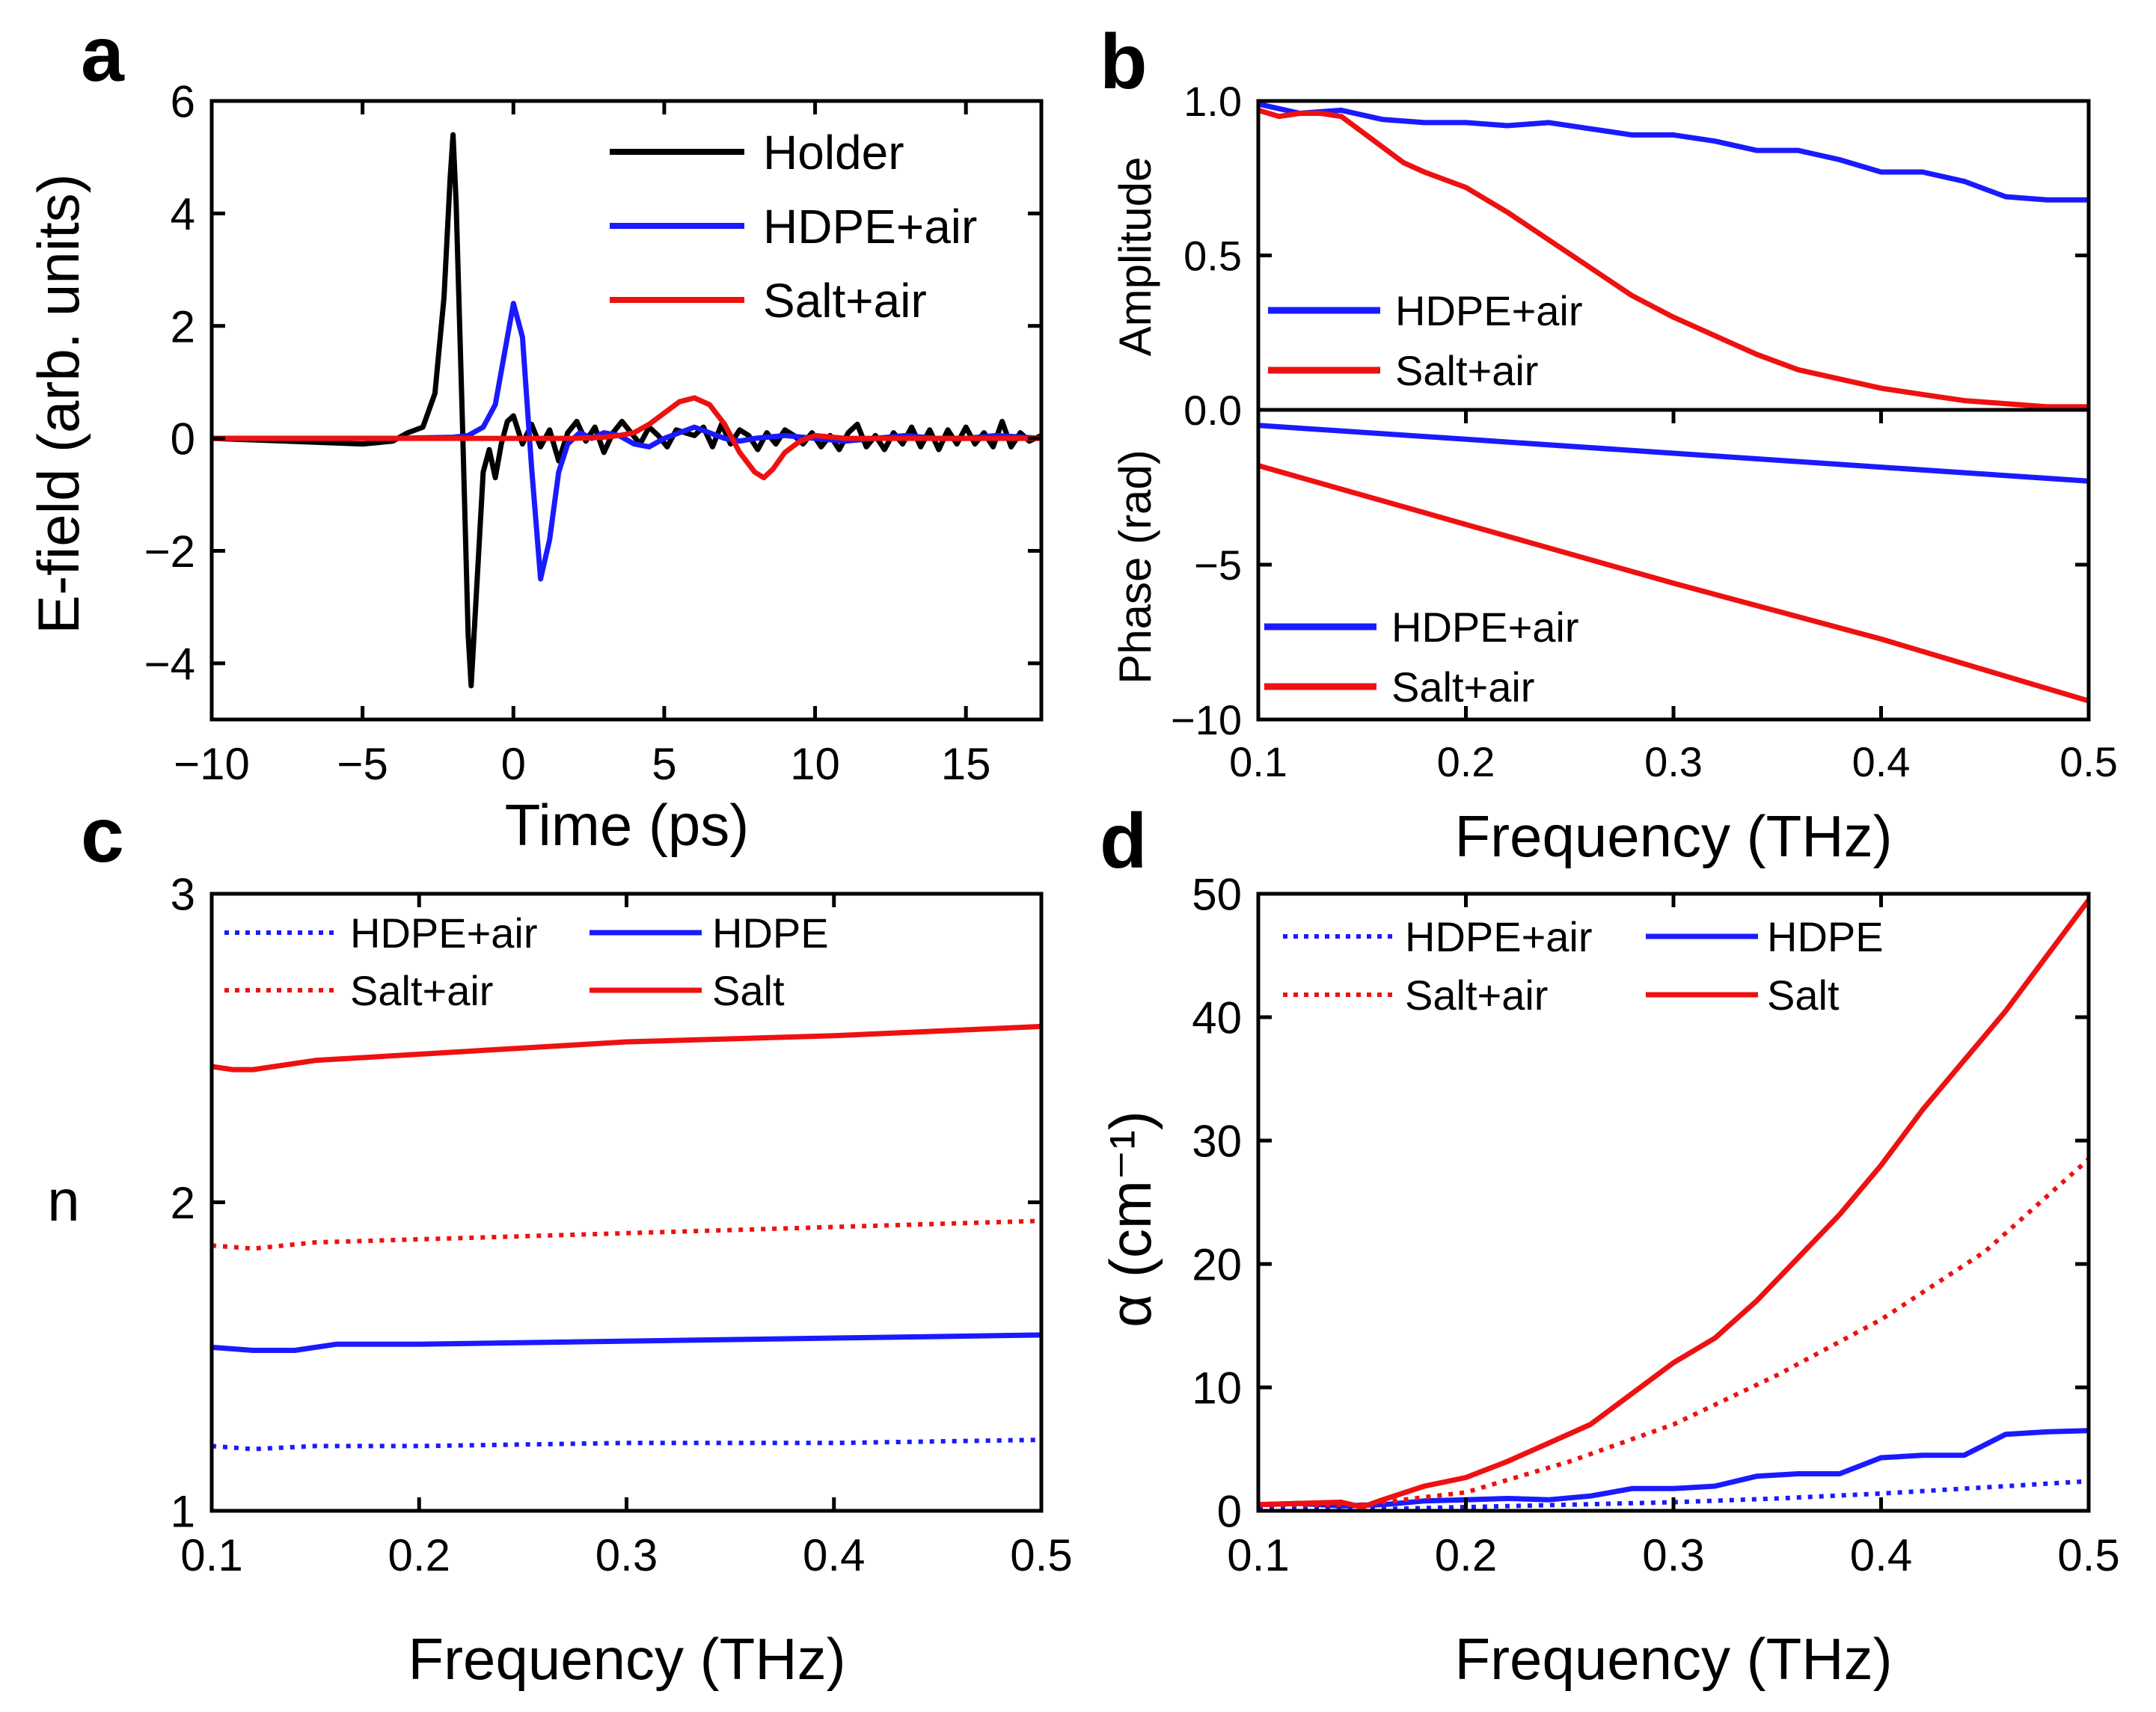  Describe the element at coordinates (183, 439) in the screenshot. I see `y-tick-label-a: 0` at that location.